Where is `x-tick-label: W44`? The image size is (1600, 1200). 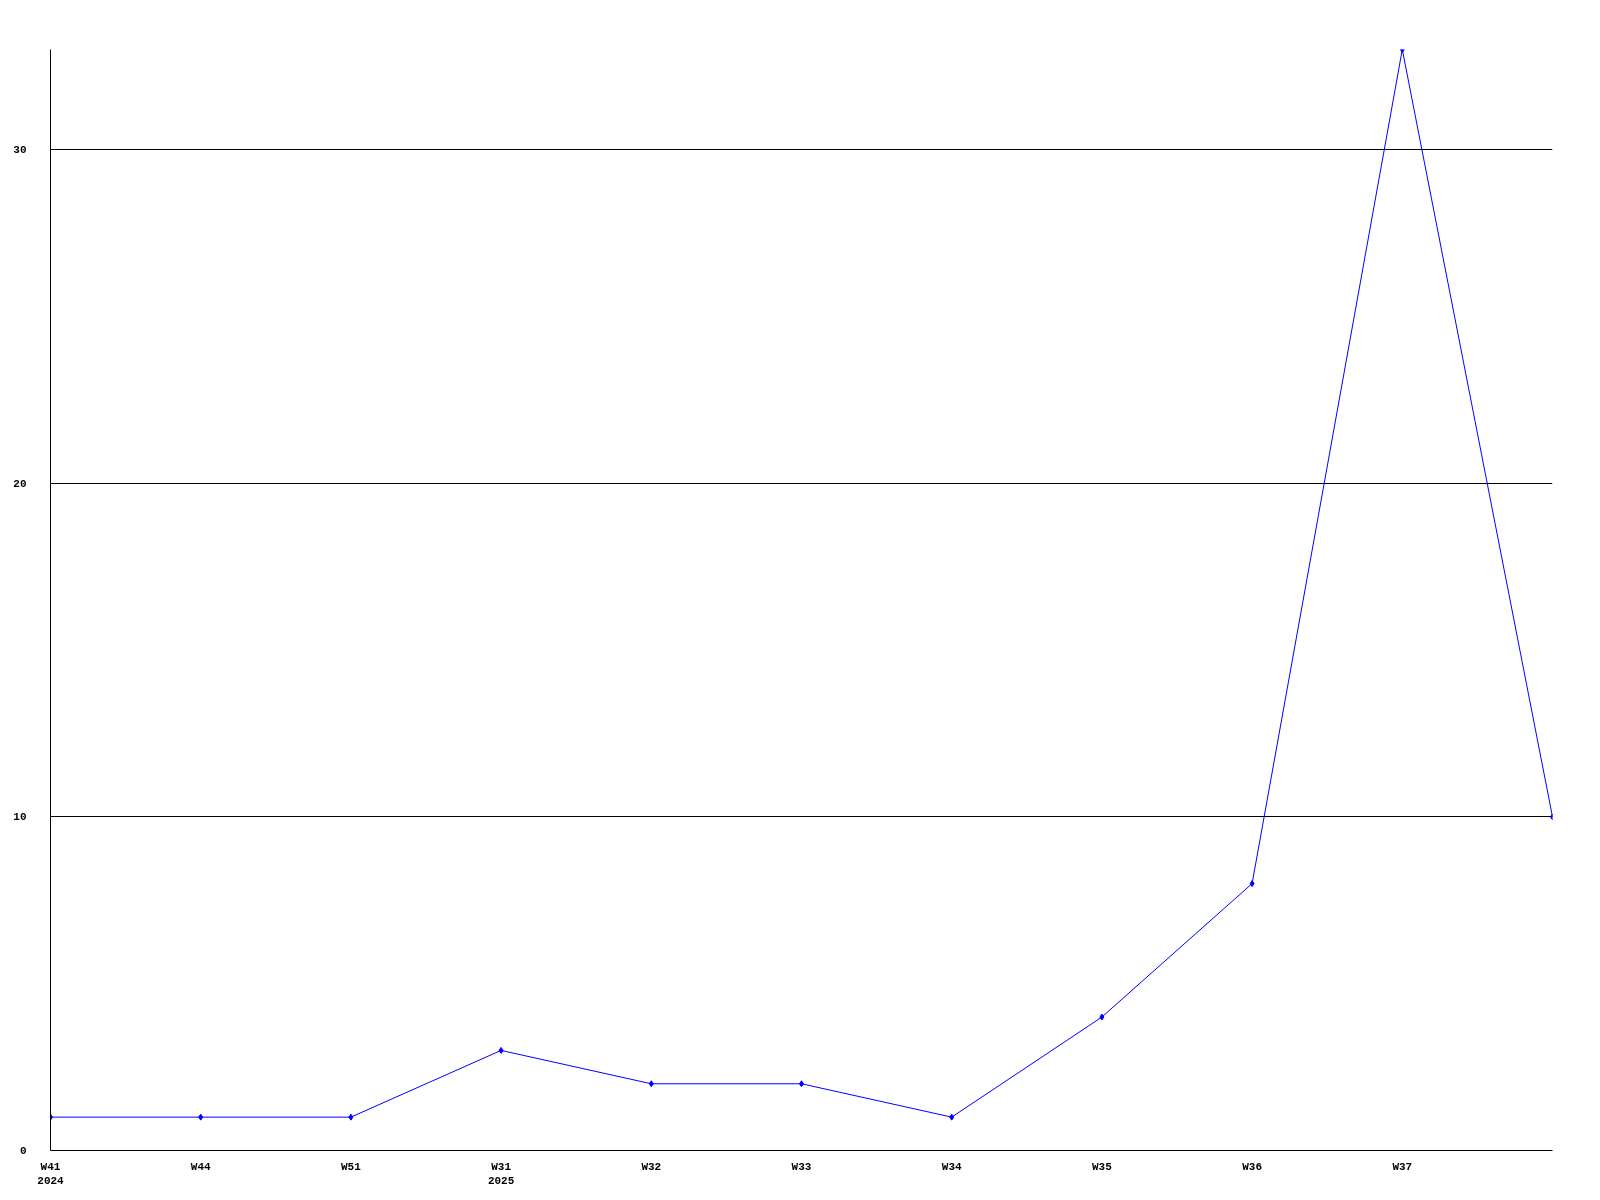 x-tick-label: W44 is located at coordinates (200, 1166).